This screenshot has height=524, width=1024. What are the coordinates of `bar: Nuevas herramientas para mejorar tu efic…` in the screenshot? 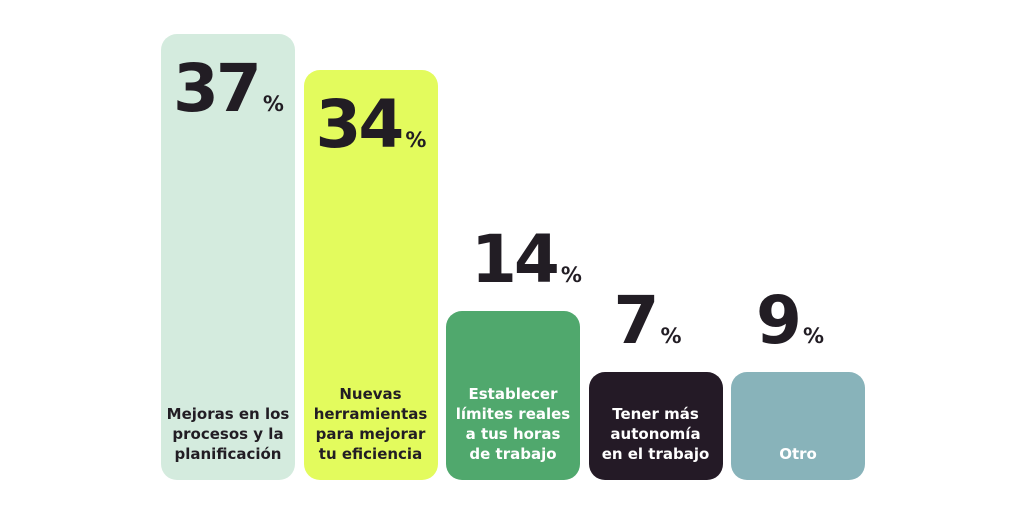 It's located at (370, 275).